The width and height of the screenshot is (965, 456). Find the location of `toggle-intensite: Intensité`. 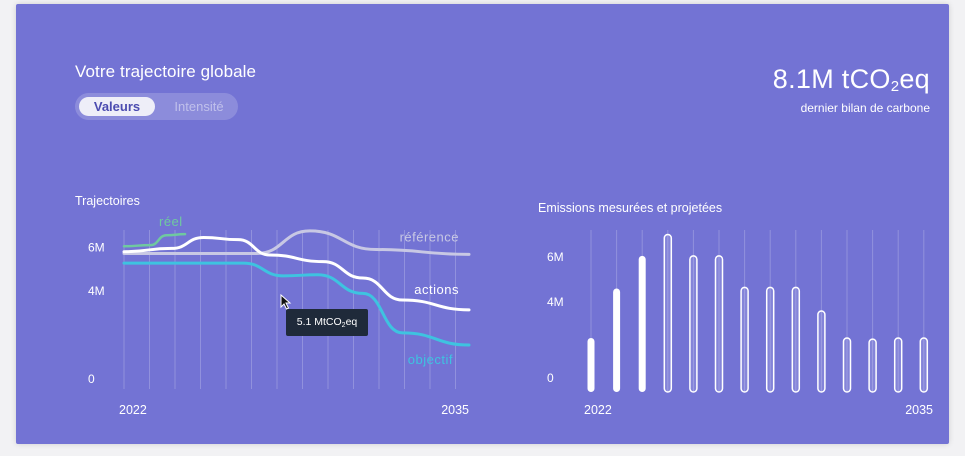

toggle-intensite: Intensité is located at coordinates (199, 106).